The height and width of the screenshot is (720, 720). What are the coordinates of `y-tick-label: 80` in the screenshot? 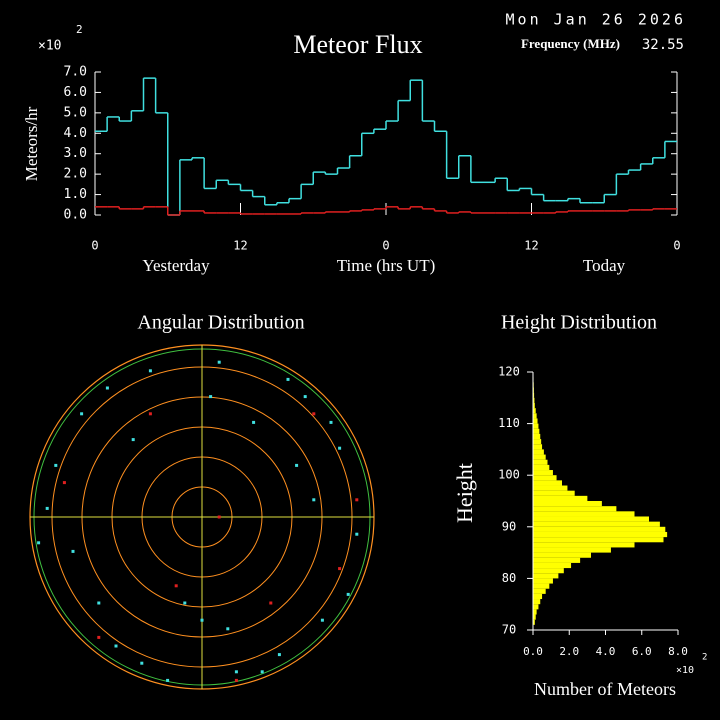 It's located at (509, 578).